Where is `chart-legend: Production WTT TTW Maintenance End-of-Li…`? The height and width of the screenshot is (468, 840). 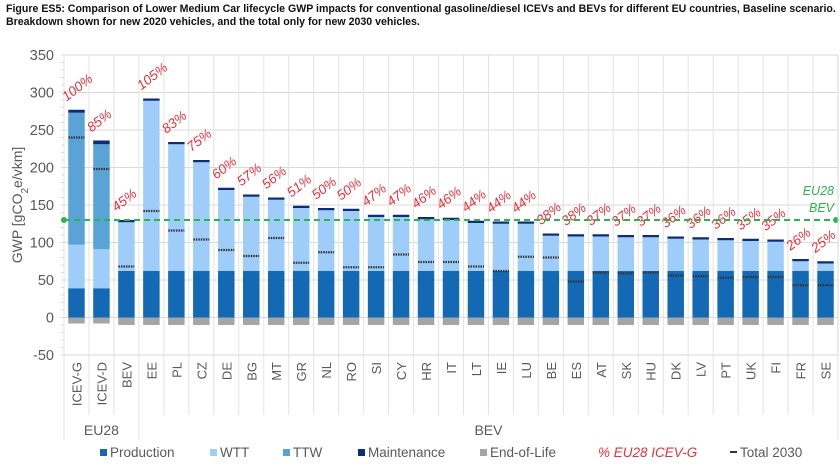
chart-legend: Production WTT TTW Maintenance End-of-Li… is located at coordinates (420, 453).